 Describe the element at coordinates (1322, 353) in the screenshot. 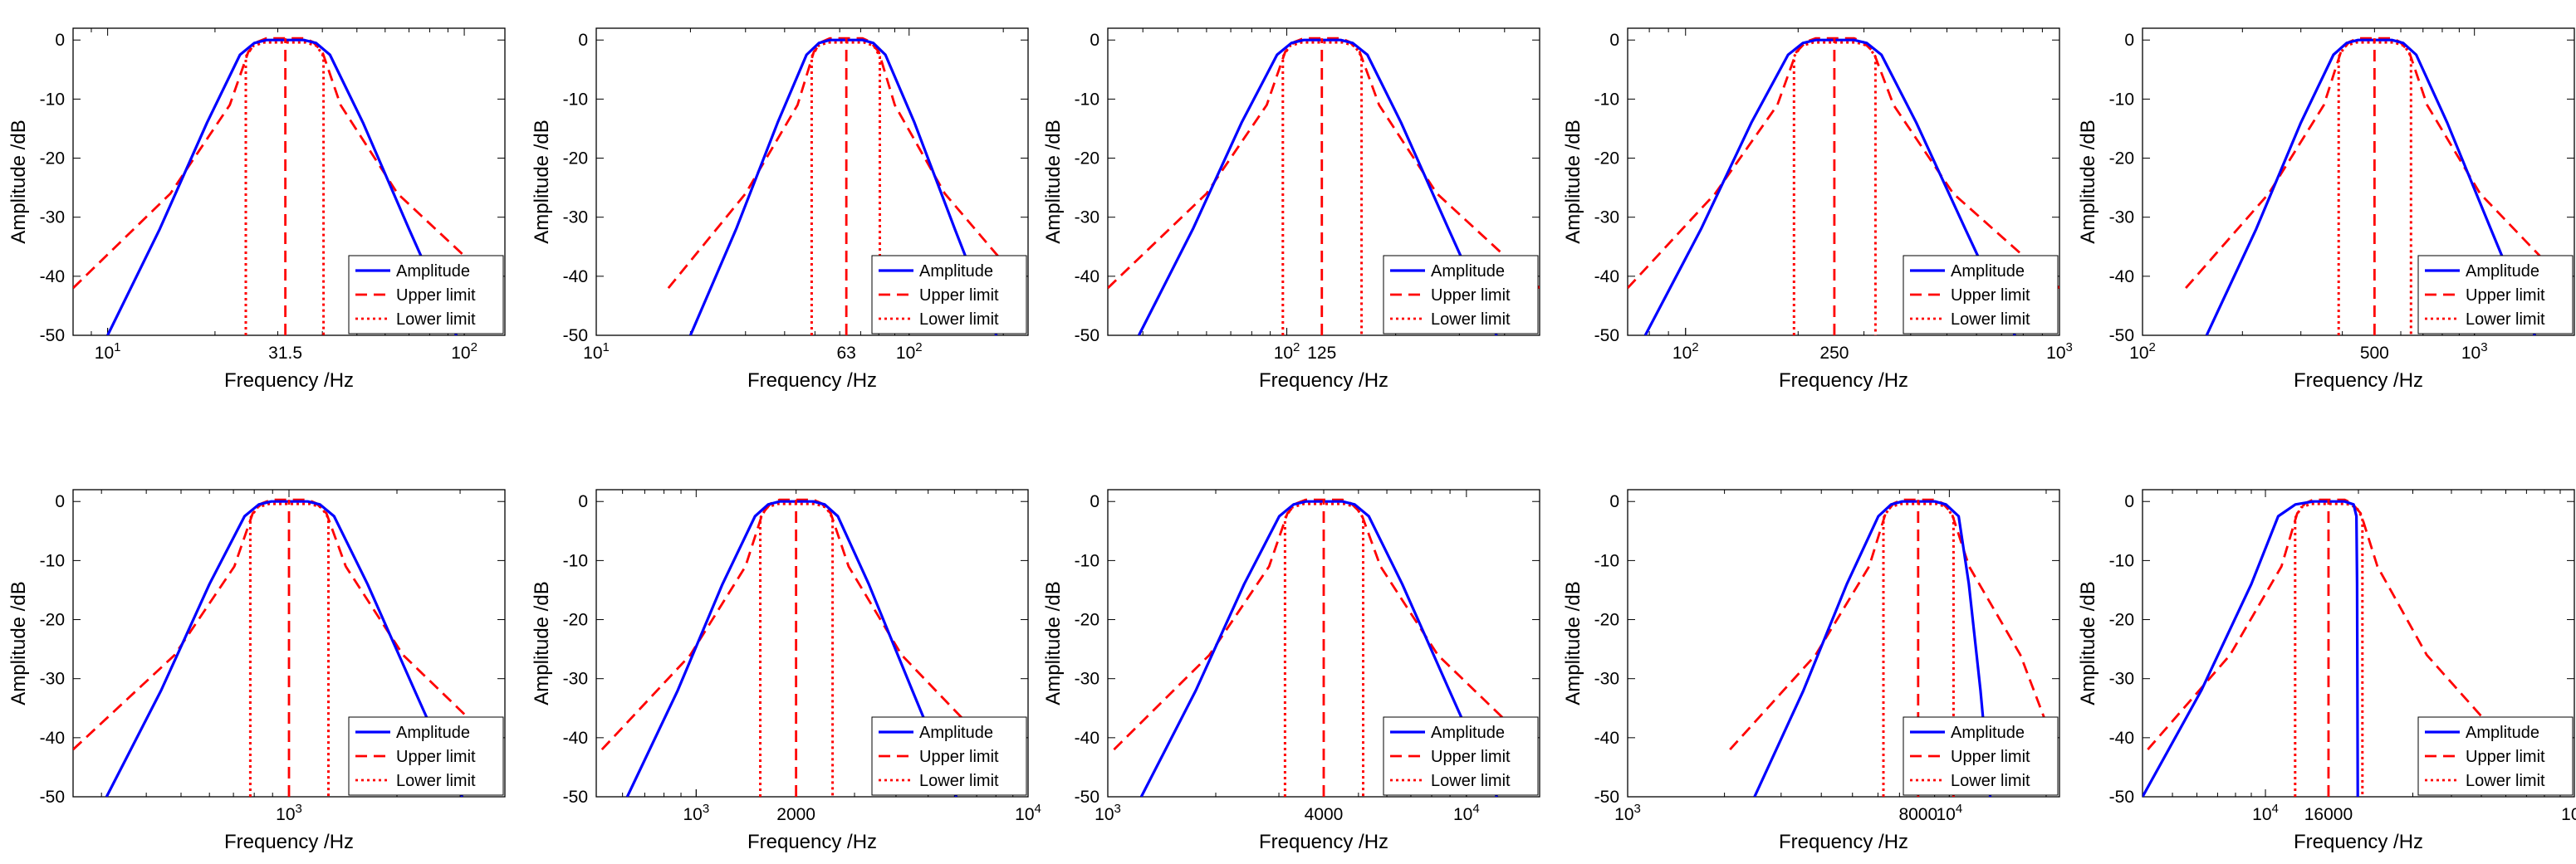

I see `x-tick-label: 125` at that location.